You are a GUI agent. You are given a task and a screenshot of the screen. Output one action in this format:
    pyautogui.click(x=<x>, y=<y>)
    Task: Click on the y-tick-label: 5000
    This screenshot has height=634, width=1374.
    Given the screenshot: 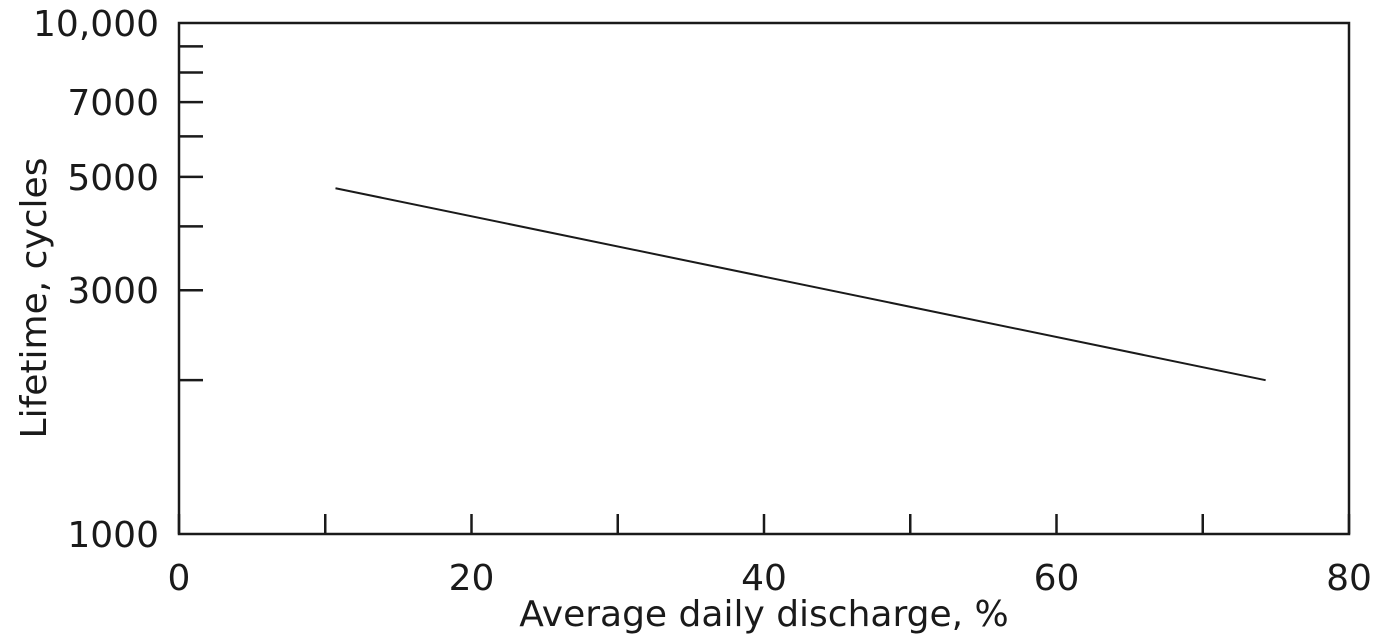 What is the action you would take?
    pyautogui.click(x=113, y=178)
    